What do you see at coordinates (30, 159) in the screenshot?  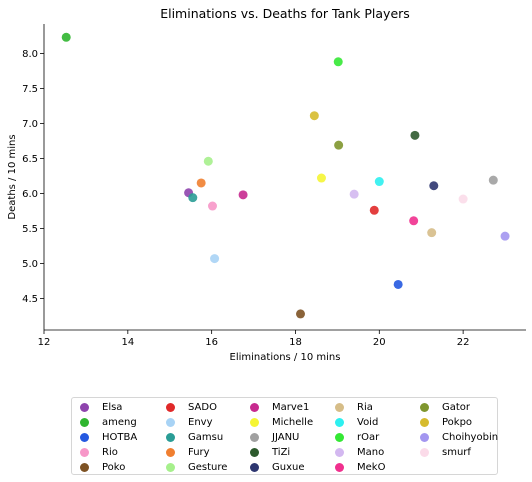 I see `y-tick-label: 6.5` at bounding box center [30, 159].